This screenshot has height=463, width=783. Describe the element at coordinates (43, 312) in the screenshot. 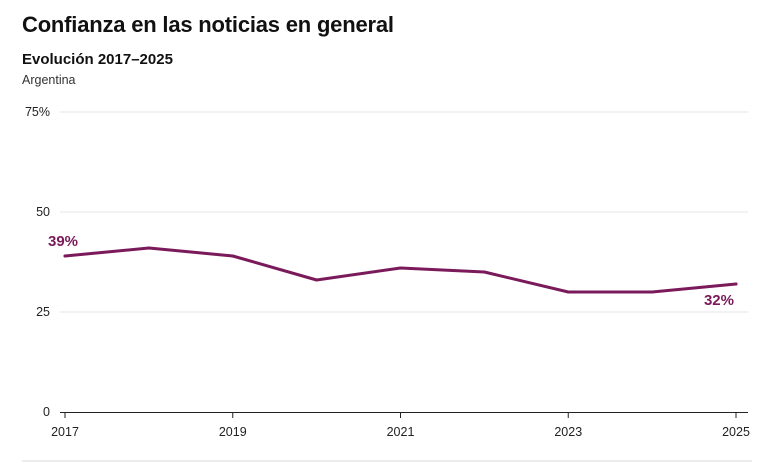

I see `y-tick-label: 25` at that location.